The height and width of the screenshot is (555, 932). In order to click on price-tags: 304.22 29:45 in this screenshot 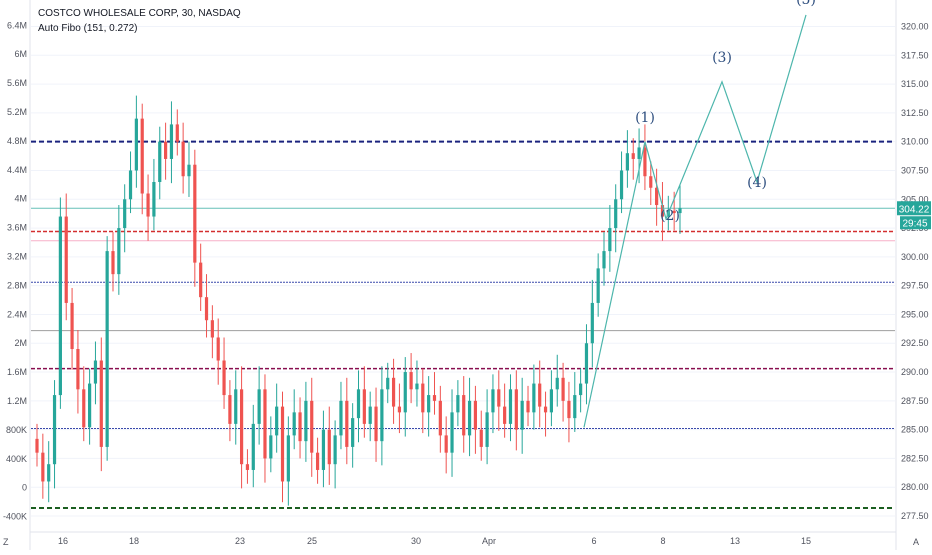, I will do `click(914, 215)`.